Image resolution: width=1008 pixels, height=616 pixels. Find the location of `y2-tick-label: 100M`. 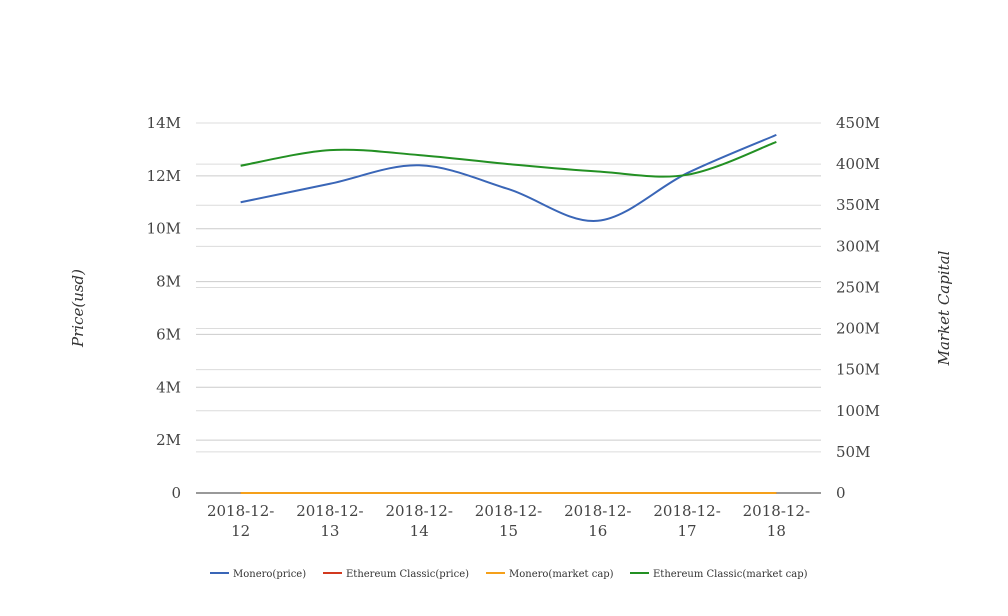

y2-tick-label: 100M is located at coordinates (858, 411).